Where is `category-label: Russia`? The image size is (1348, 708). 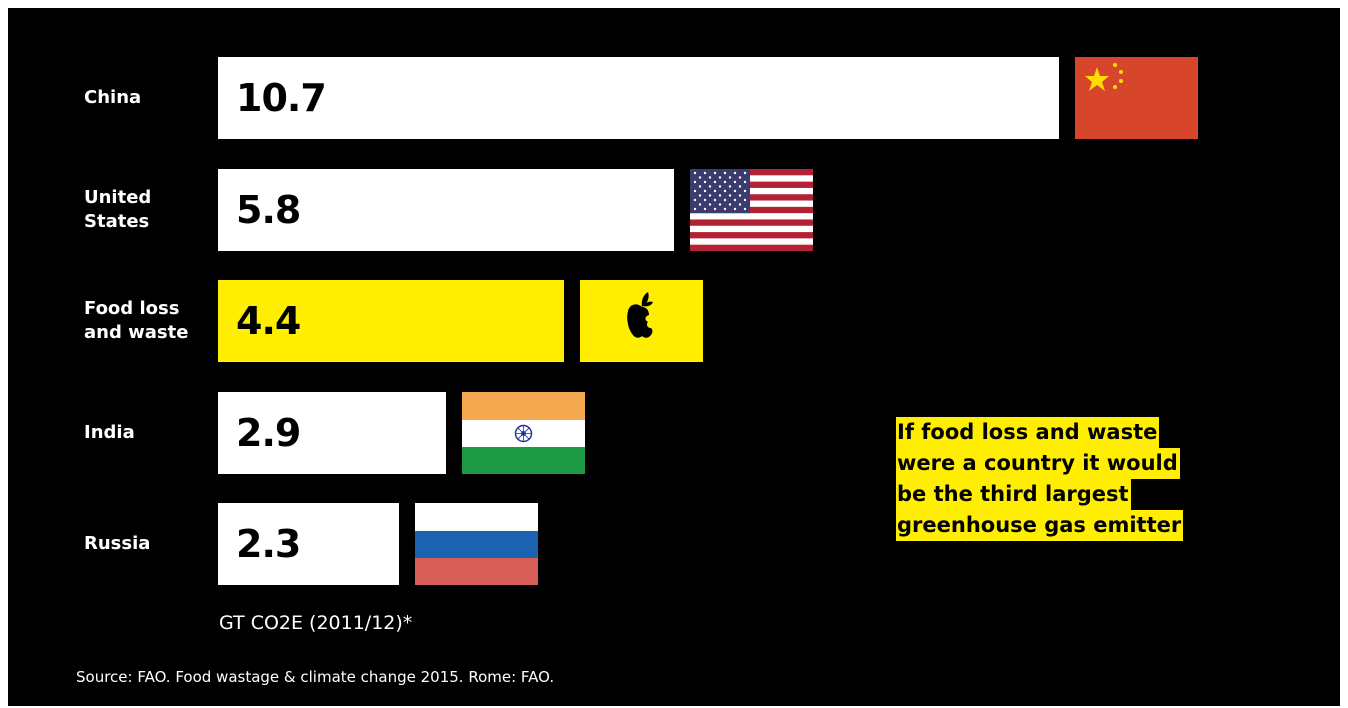
category-label: Russia is located at coordinates (117, 544).